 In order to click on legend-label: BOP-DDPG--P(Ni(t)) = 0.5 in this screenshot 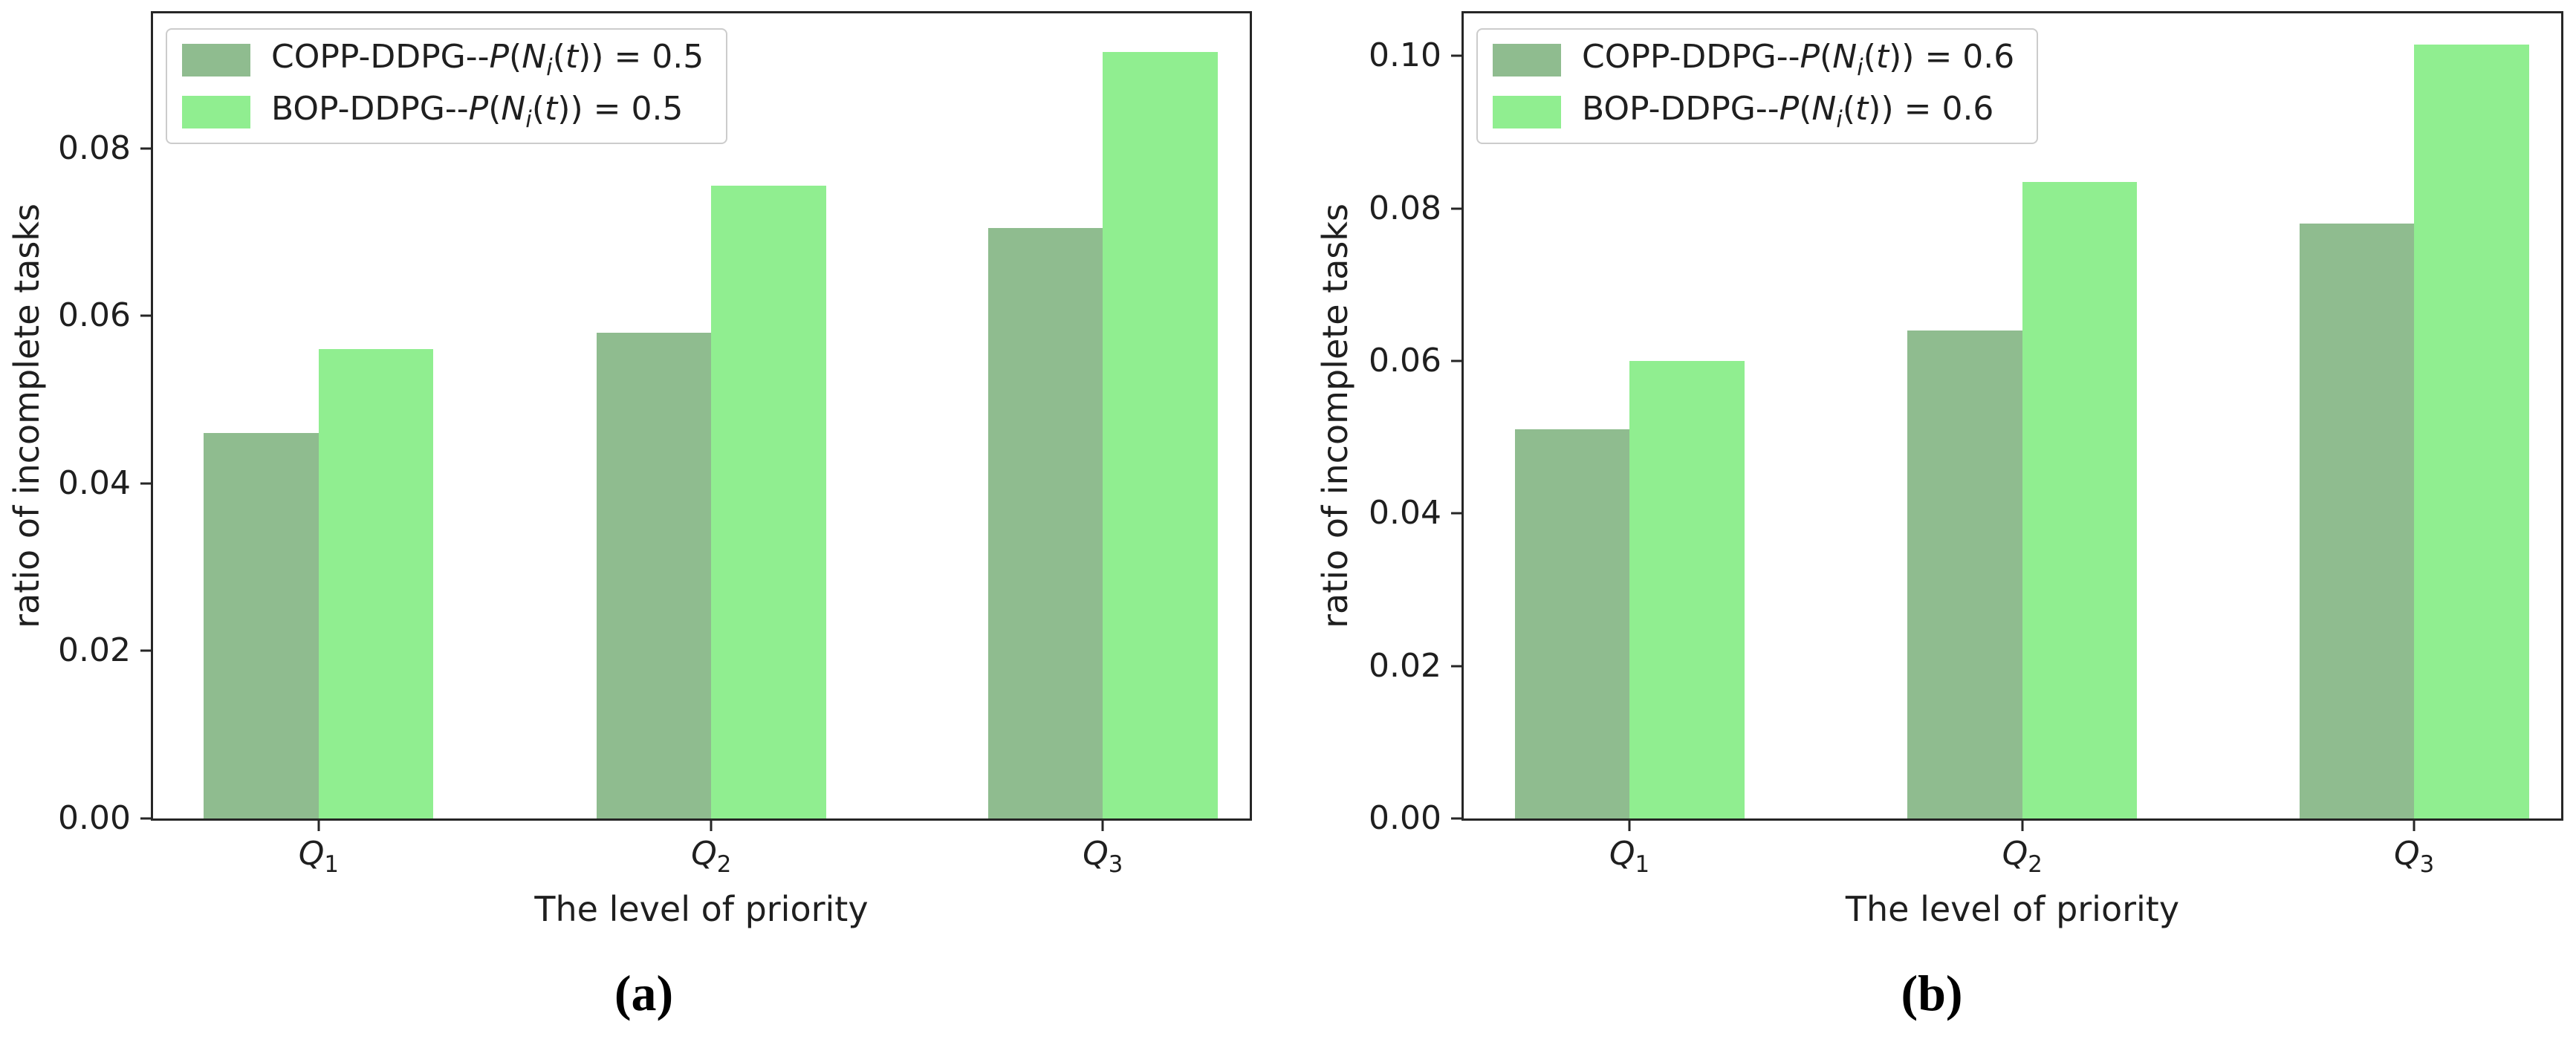, I will do `click(477, 112)`.